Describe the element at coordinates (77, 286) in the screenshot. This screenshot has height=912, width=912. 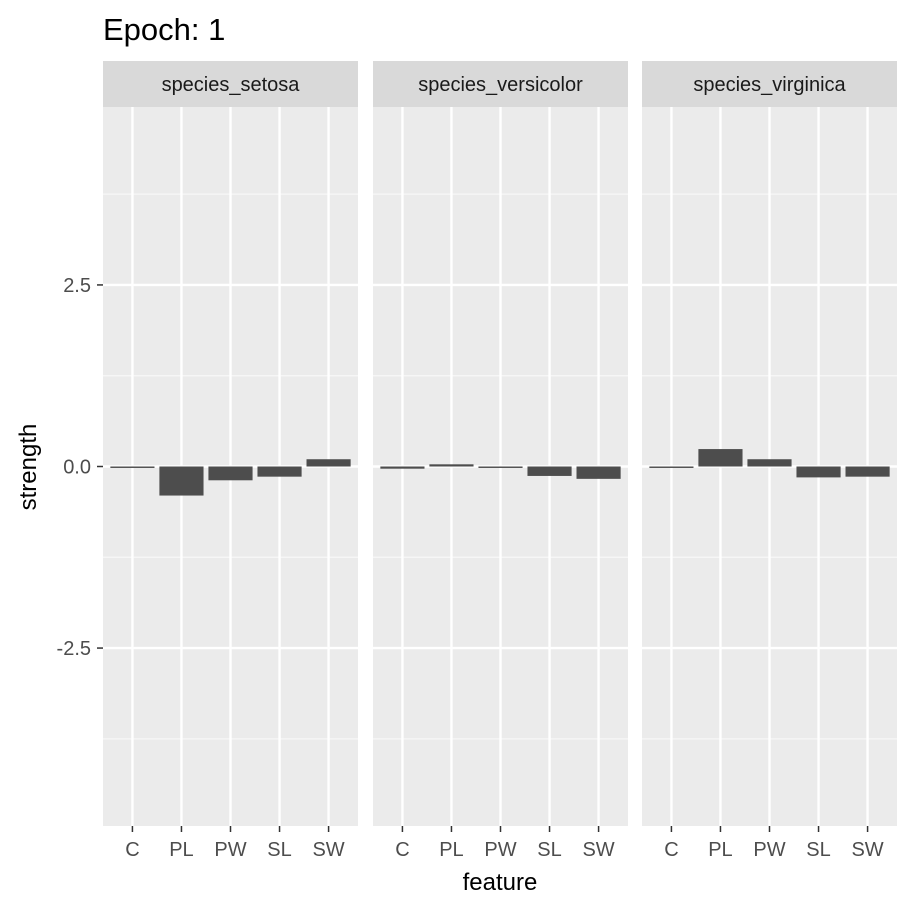
I see `y-tick-label: 2.5` at that location.